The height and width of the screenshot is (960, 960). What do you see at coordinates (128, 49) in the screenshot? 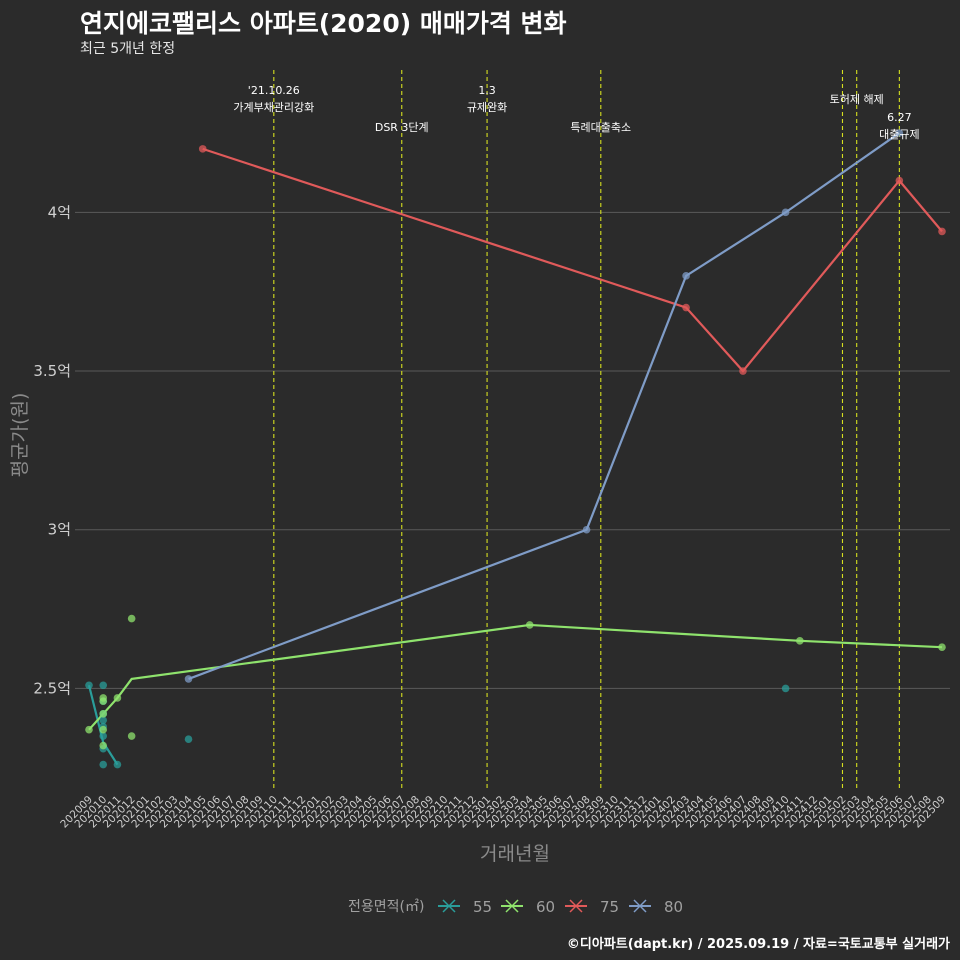
I see `chart-subtitle: 최근 5개년 한정` at bounding box center [128, 49].